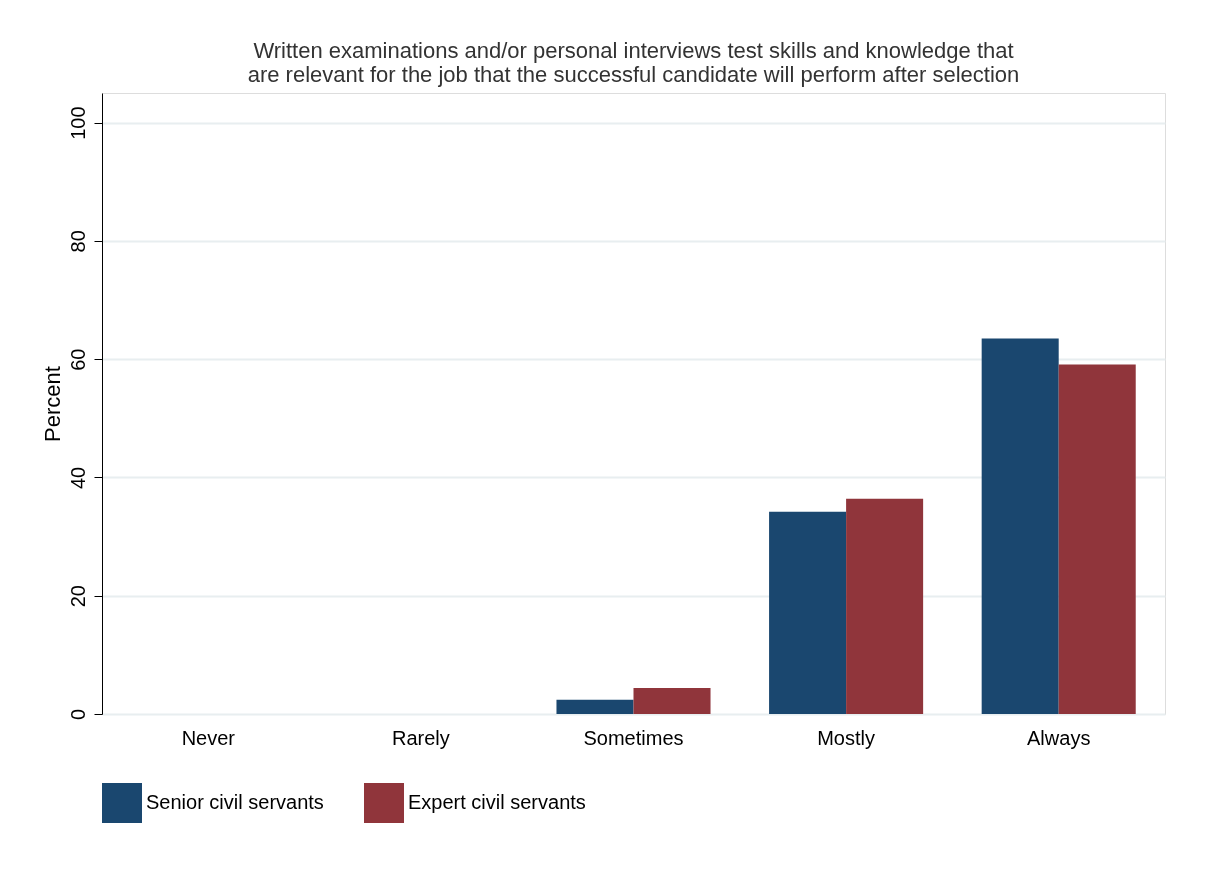 The height and width of the screenshot is (877, 1208). I want to click on text: are relevant for the job that the successful candidate will perform after selection, so click(633, 74).